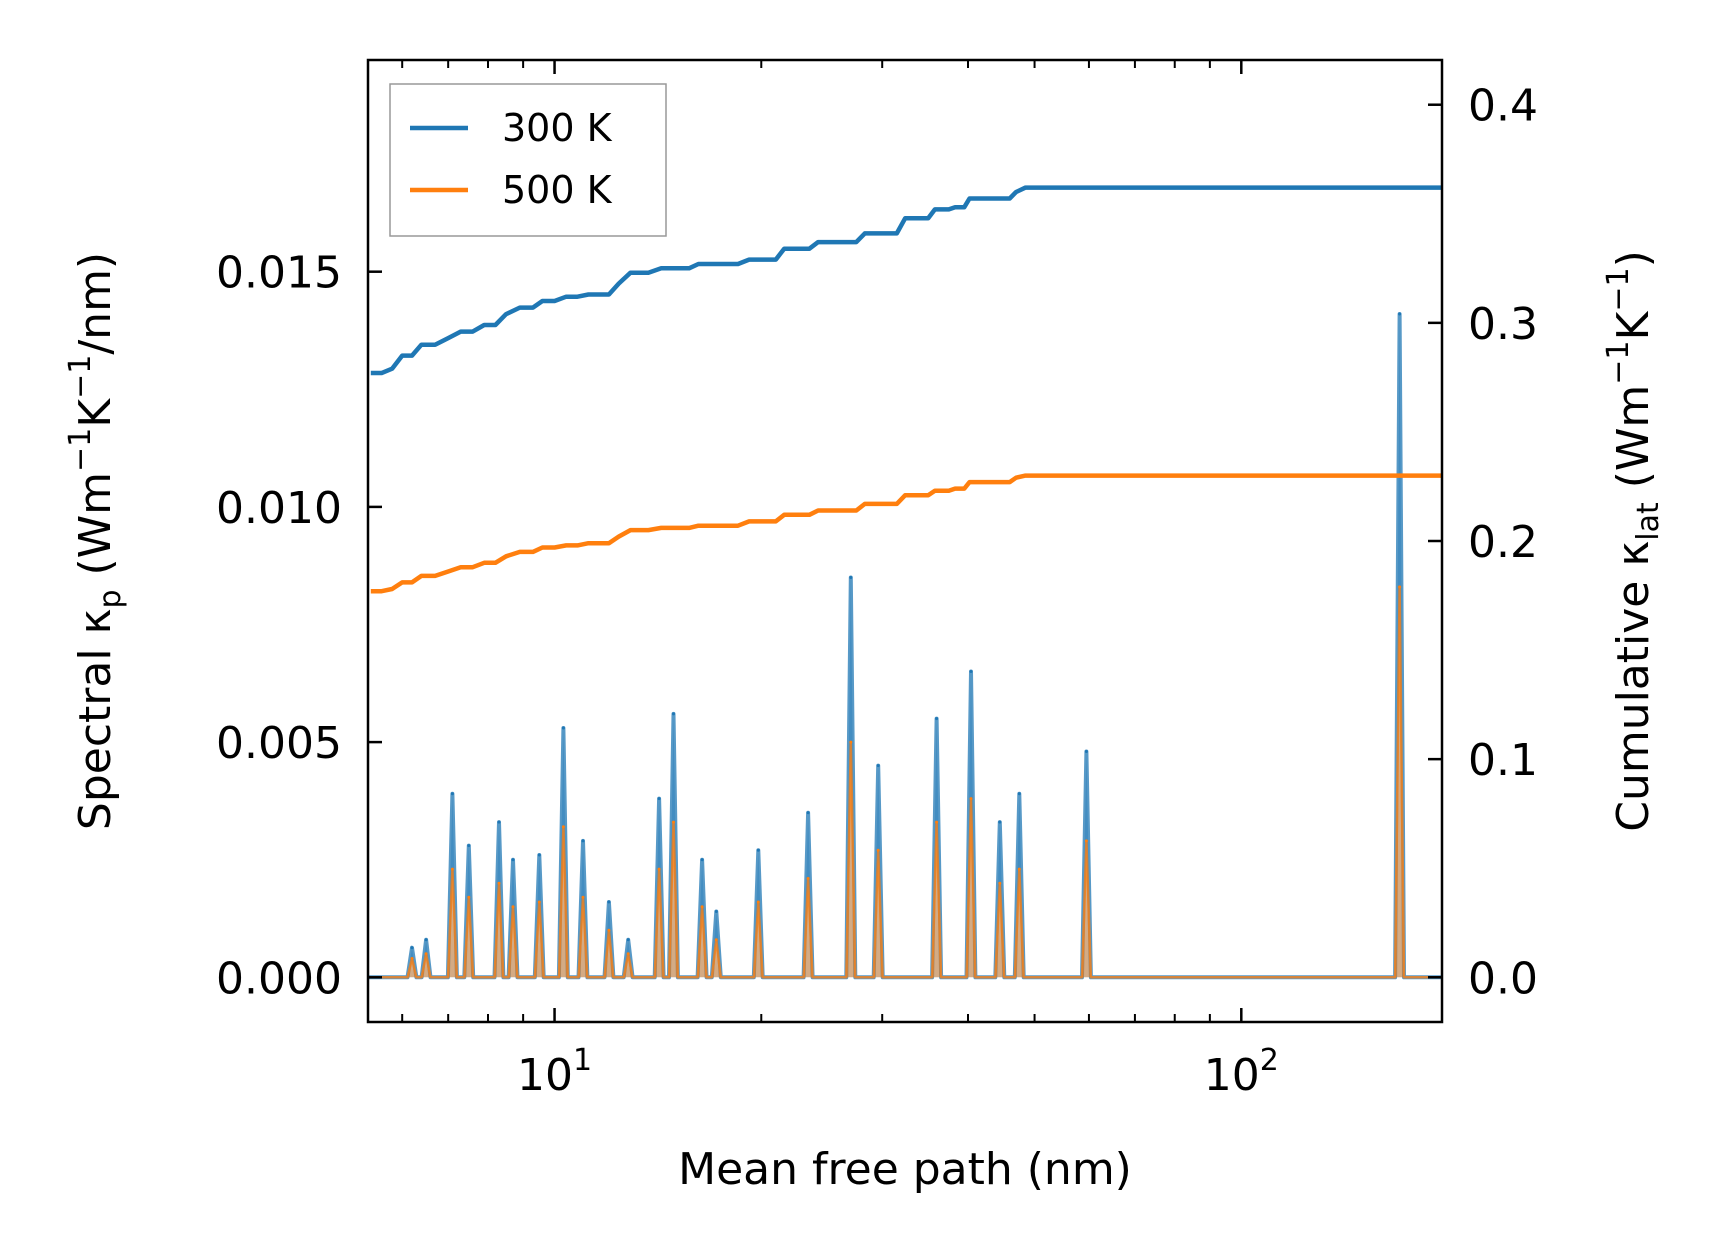 This screenshot has width=1716, height=1254. I want to click on x-tick-exp: 2, so click(1269, 1060).